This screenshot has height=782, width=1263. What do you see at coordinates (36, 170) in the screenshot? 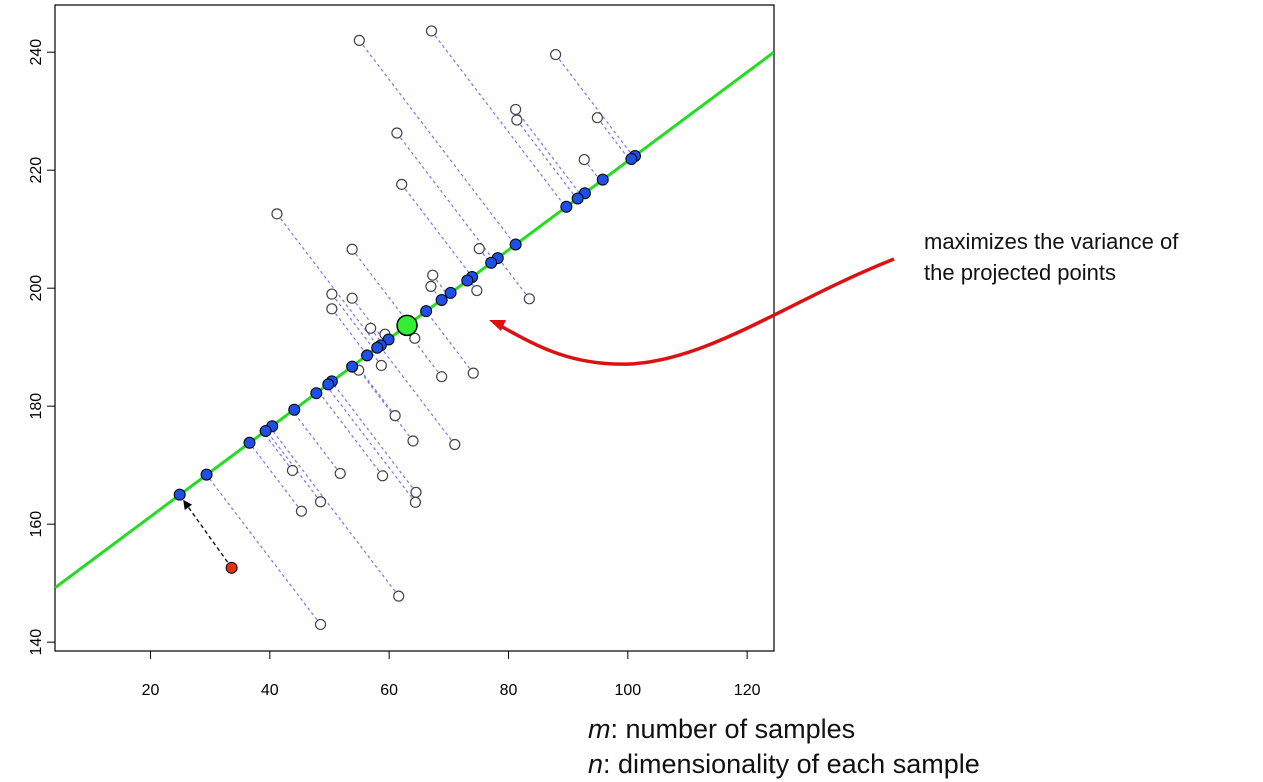
I see `y-tick-label: 220` at bounding box center [36, 170].